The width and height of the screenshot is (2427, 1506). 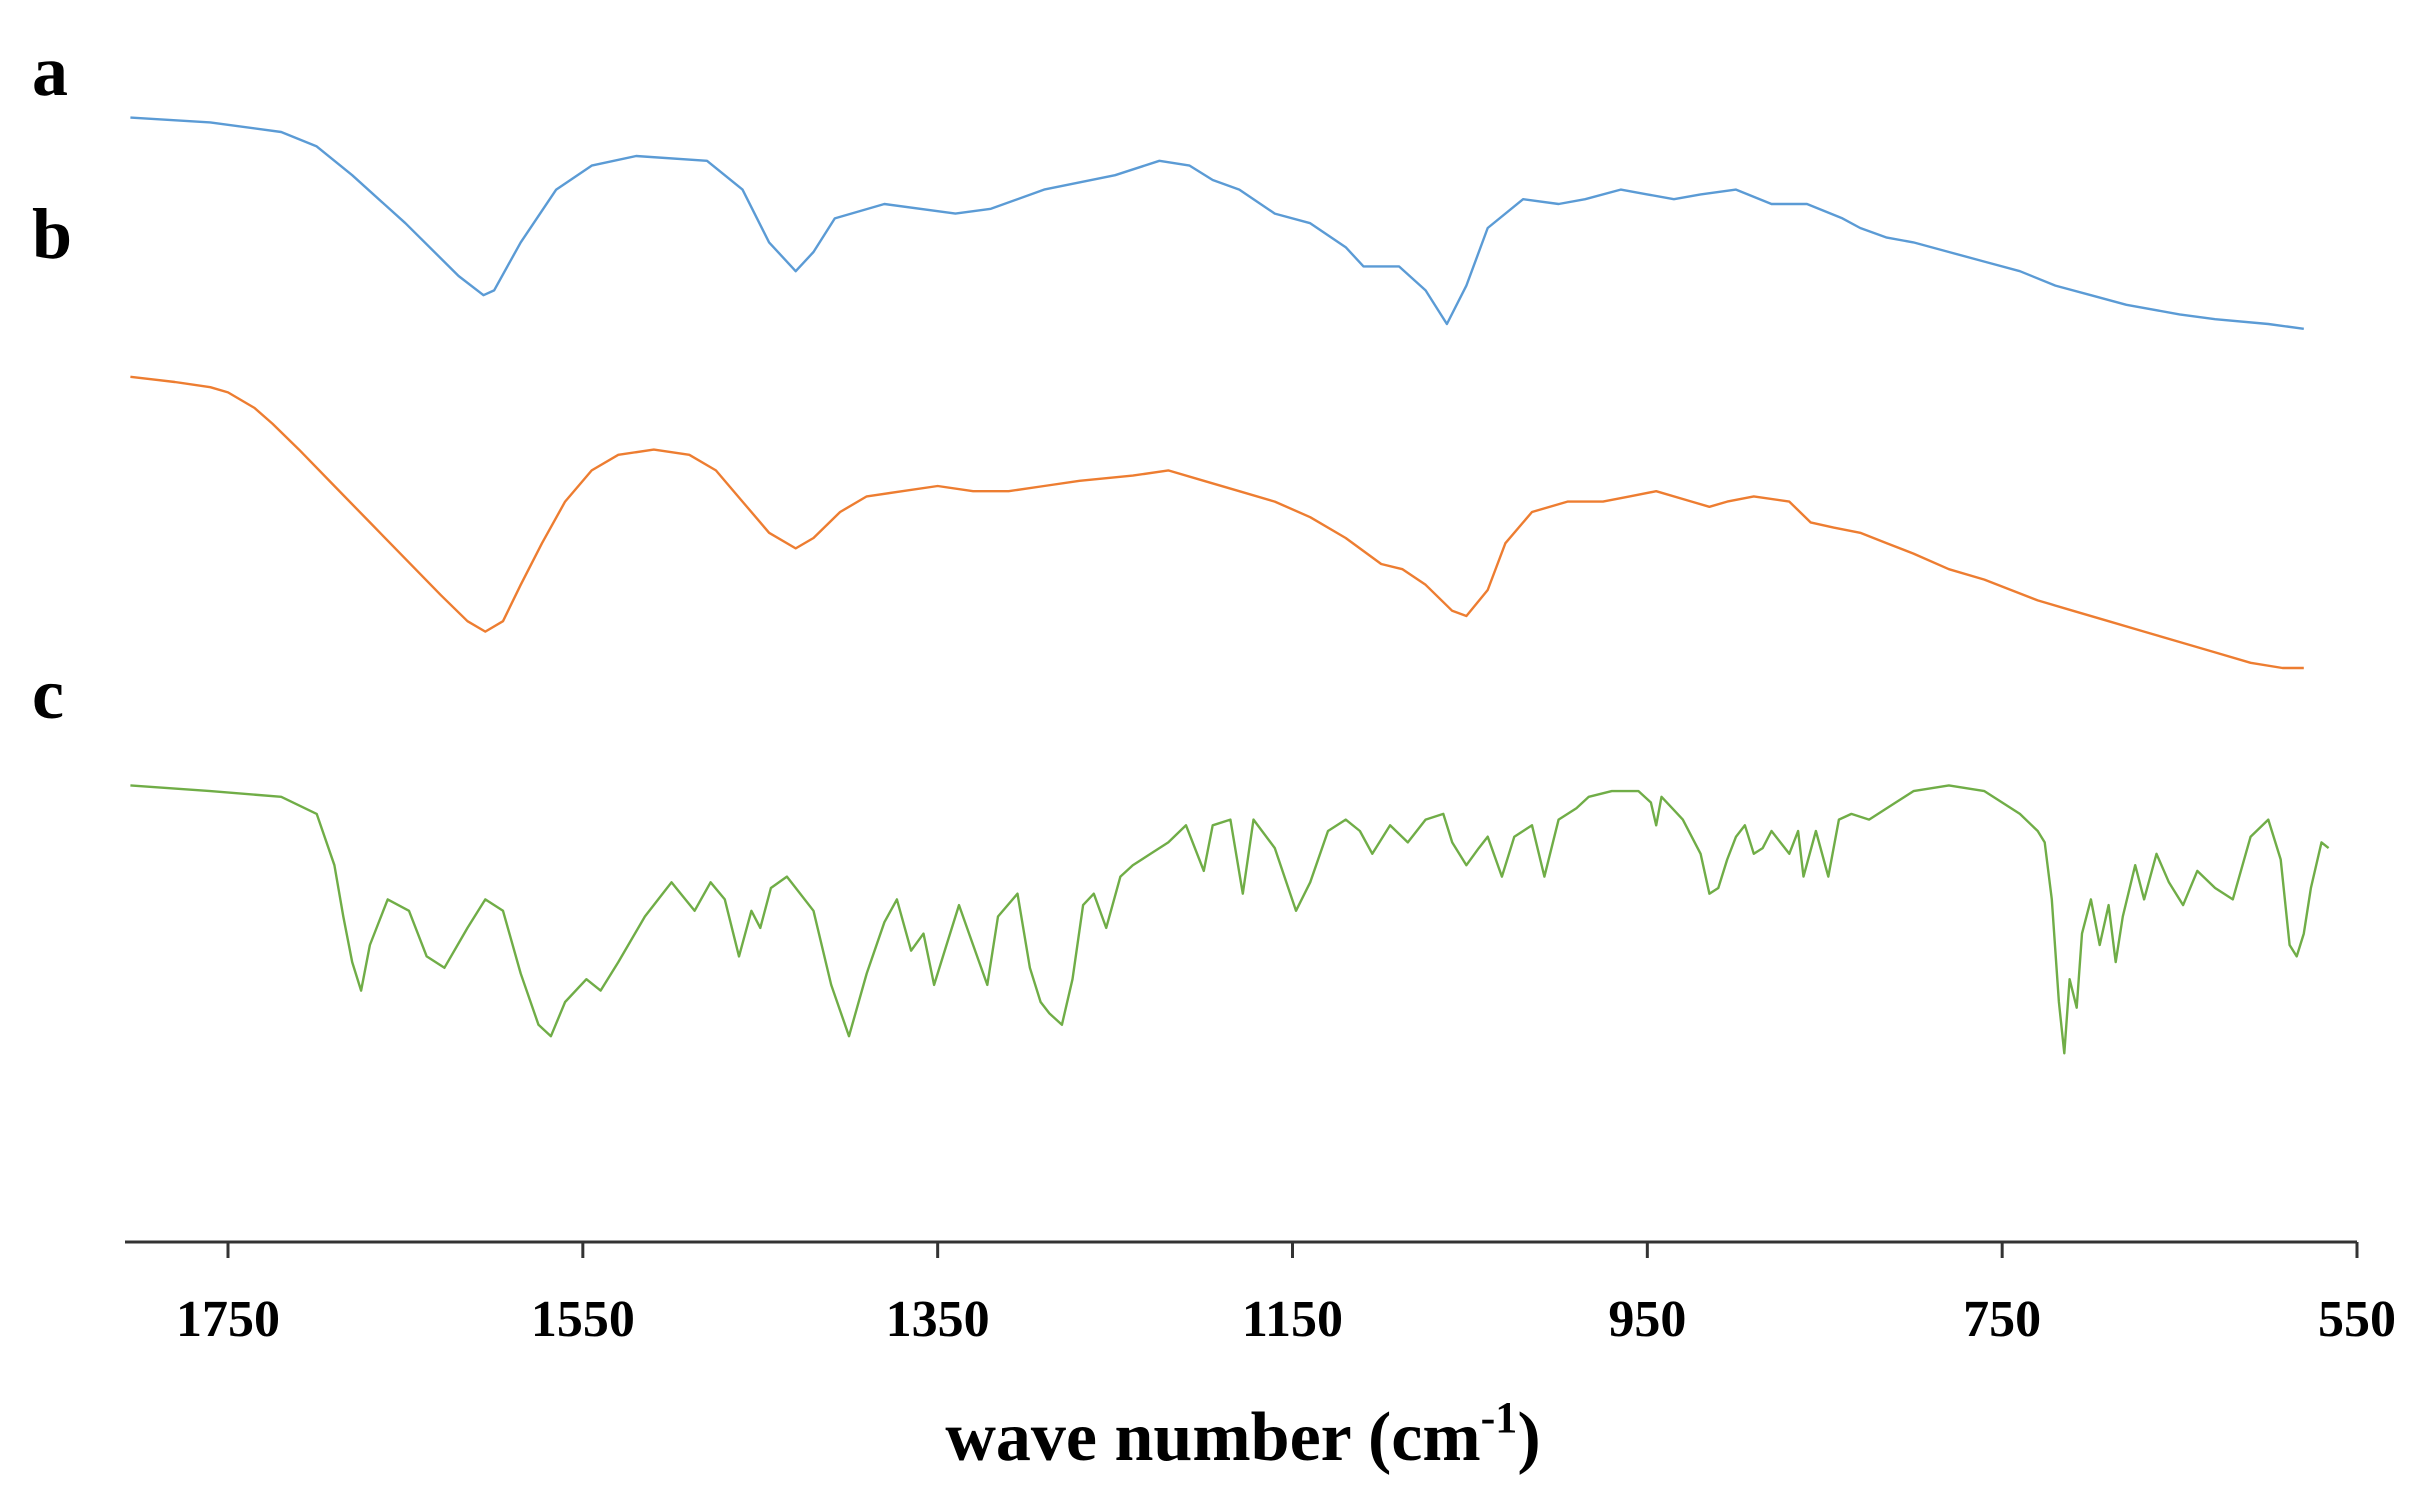 What do you see at coordinates (228, 1319) in the screenshot?
I see `x-tick-label-1750: 1750` at bounding box center [228, 1319].